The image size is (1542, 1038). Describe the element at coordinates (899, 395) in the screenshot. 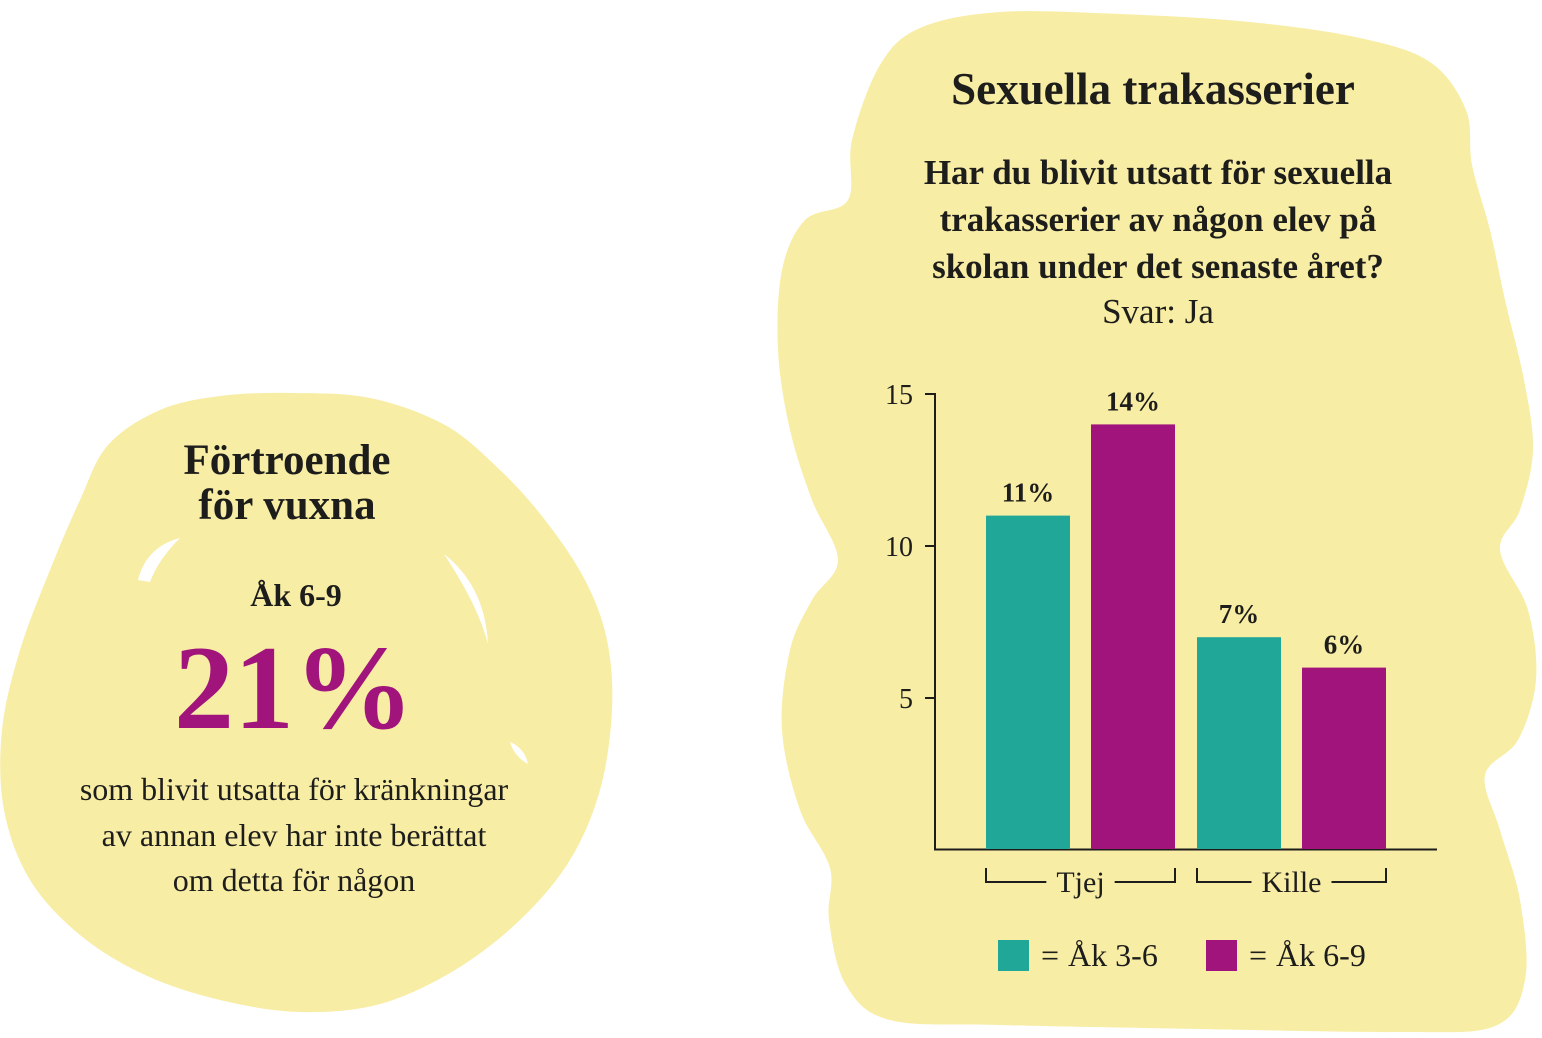

I see `y-tick-label: 15` at that location.